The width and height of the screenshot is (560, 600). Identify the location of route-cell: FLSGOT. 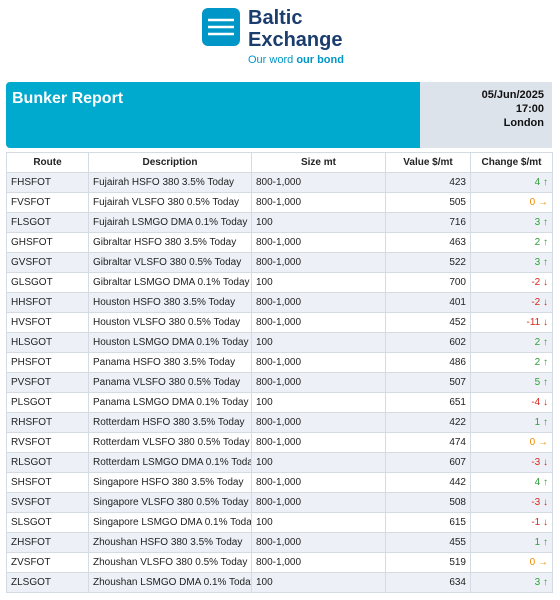
(47, 222).